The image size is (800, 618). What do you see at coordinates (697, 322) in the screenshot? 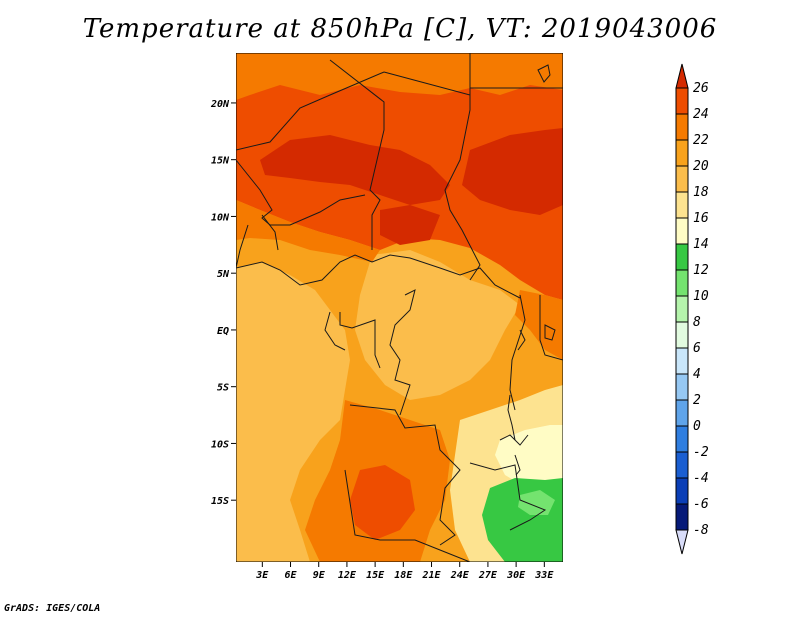
I see `colorbar-label: 8` at bounding box center [697, 322].